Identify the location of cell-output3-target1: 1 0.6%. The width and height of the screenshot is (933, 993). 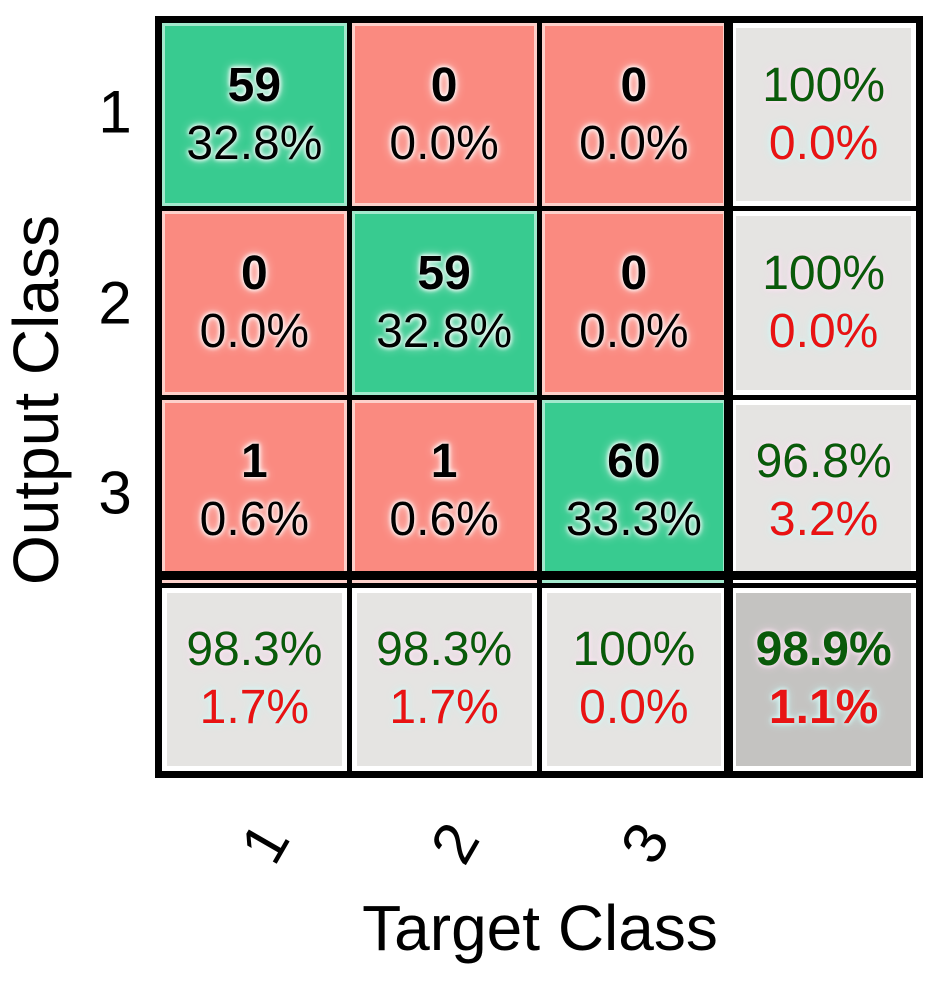
(254, 491).